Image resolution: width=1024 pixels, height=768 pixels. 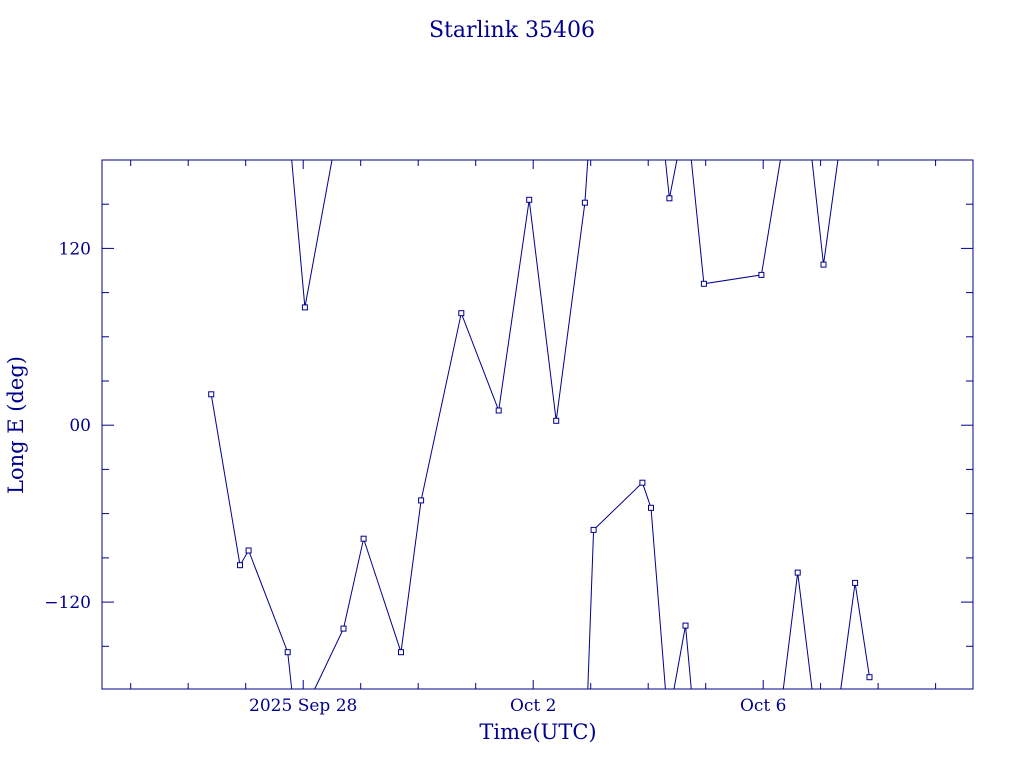 What do you see at coordinates (303, 706) in the screenshot?
I see `x-tick-label: 2025 Sep 28` at bounding box center [303, 706].